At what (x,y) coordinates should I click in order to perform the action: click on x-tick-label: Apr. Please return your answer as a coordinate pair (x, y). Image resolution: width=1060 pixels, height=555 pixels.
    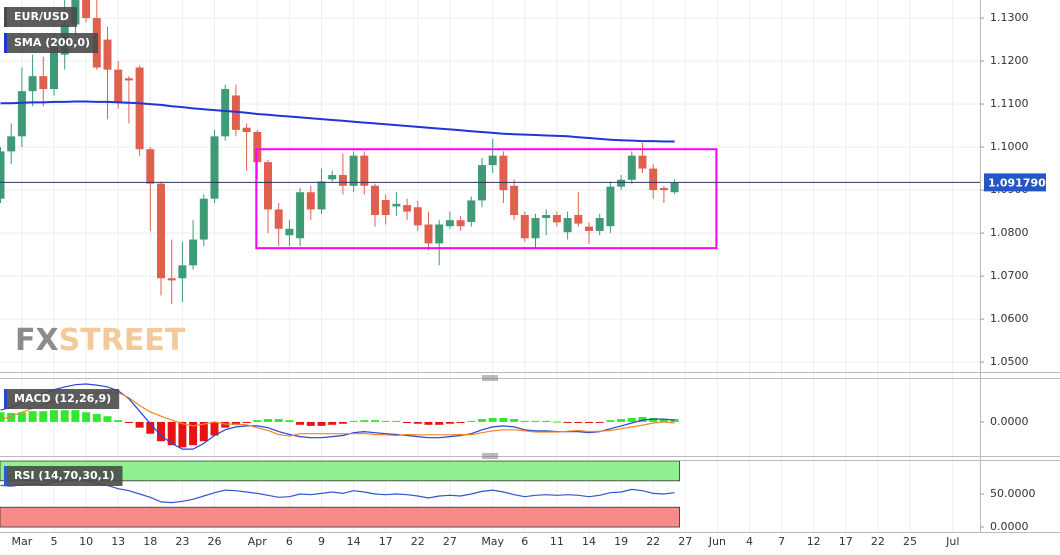
    Looking at the image, I should click on (258, 541).